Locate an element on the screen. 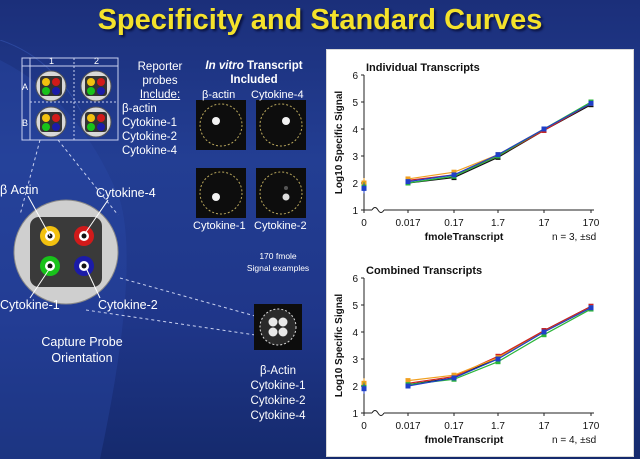 Image resolution: width=640 pixels, height=459 pixels. label-beta-actin: β Actin is located at coordinates (19, 190).